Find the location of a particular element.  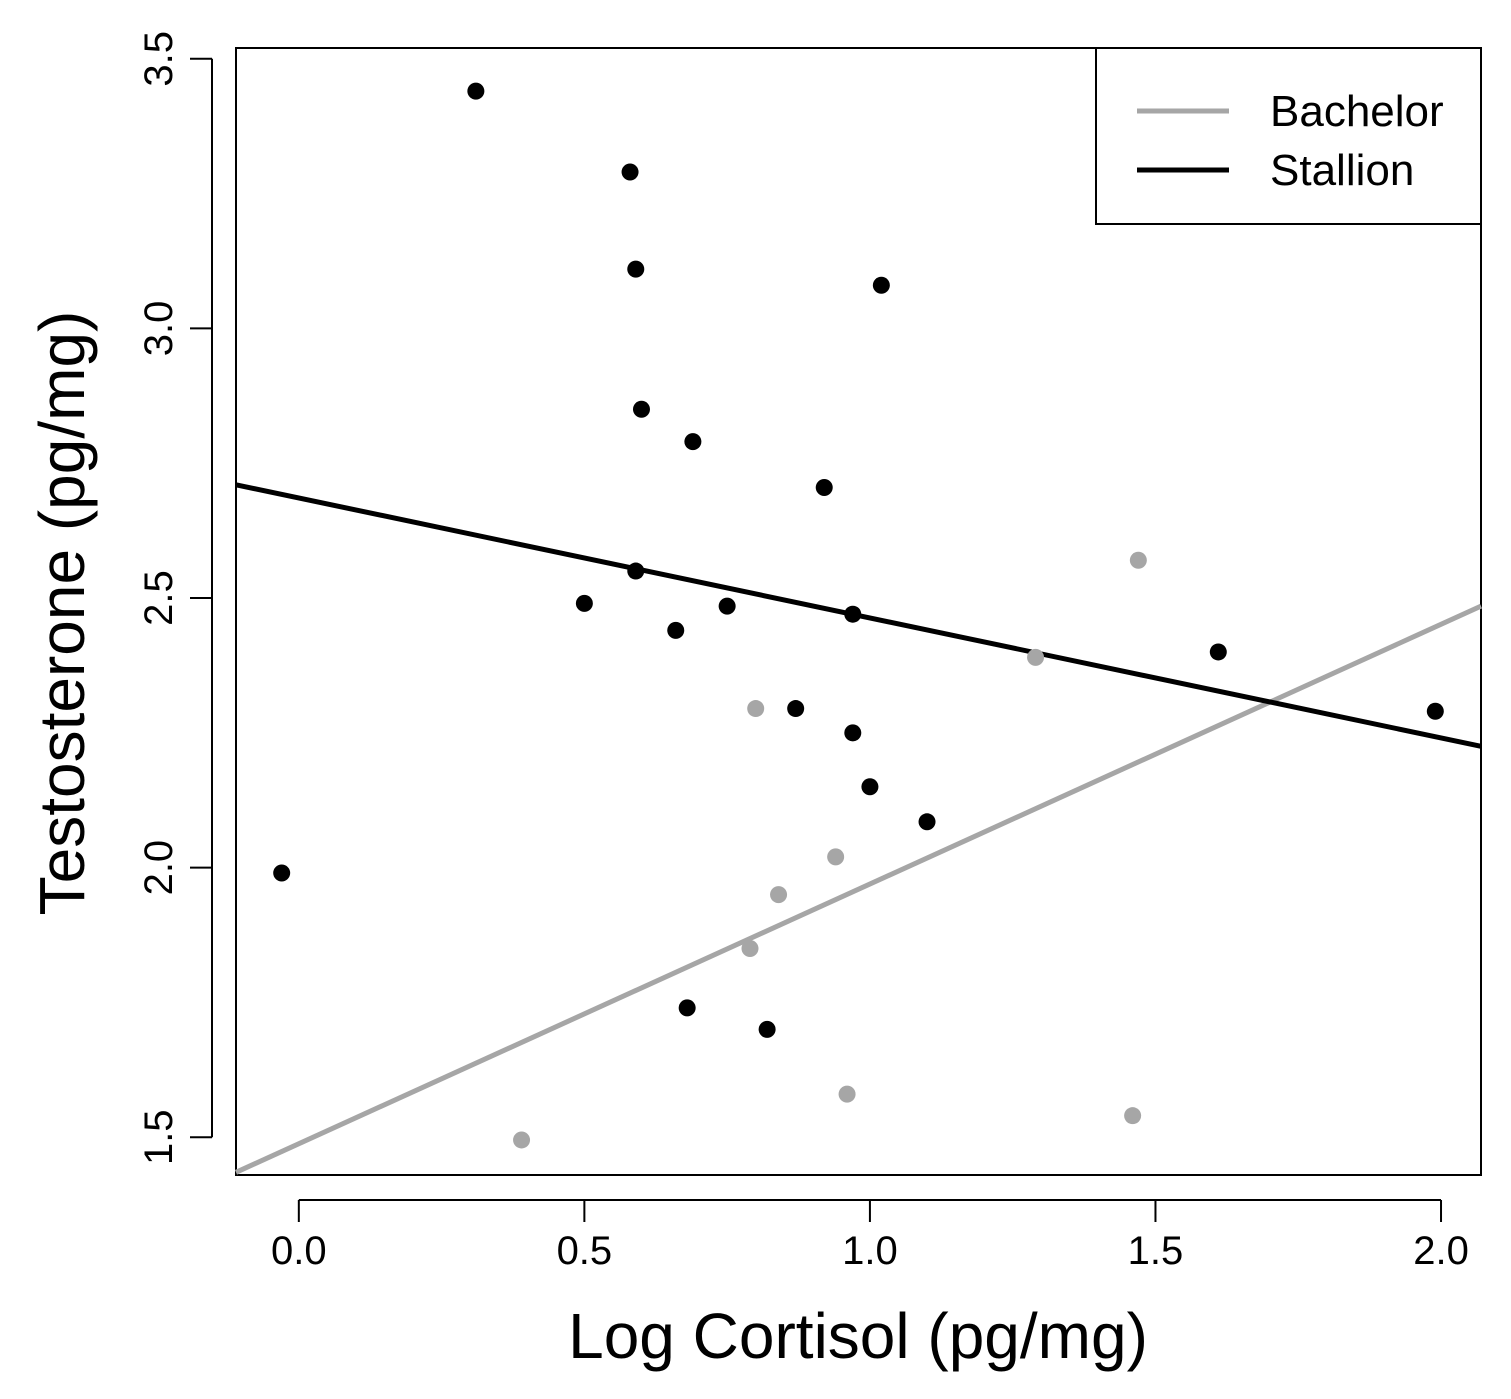

x-tick-label: 0.0 is located at coordinates (299, 1251).